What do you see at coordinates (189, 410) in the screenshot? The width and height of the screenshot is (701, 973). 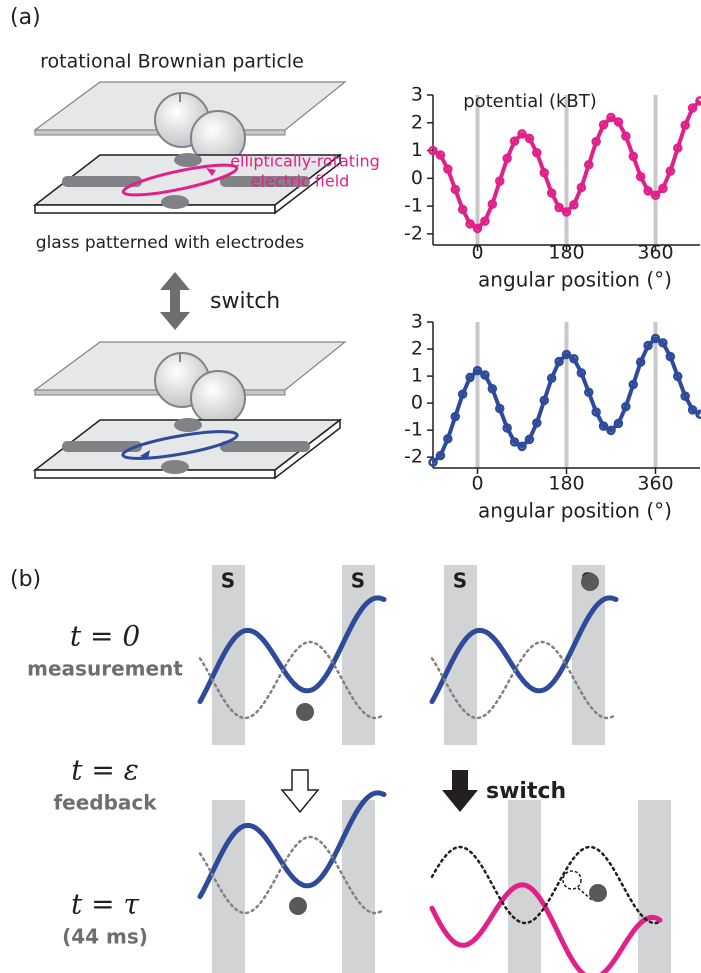 I see `setup-bottom` at bounding box center [189, 410].